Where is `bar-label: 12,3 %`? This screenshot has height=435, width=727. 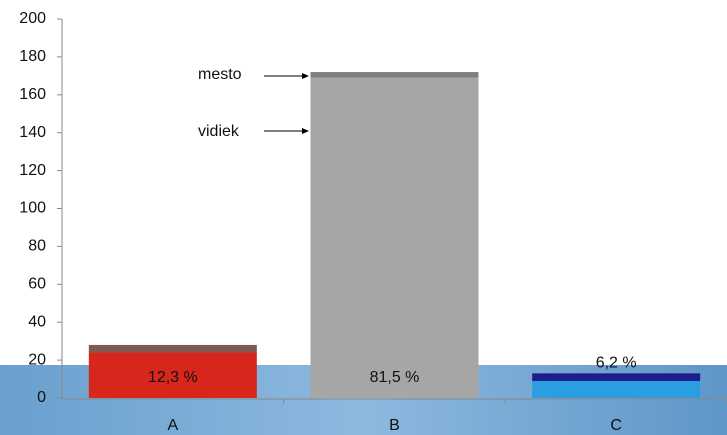
bar-label: 12,3 % is located at coordinates (173, 377).